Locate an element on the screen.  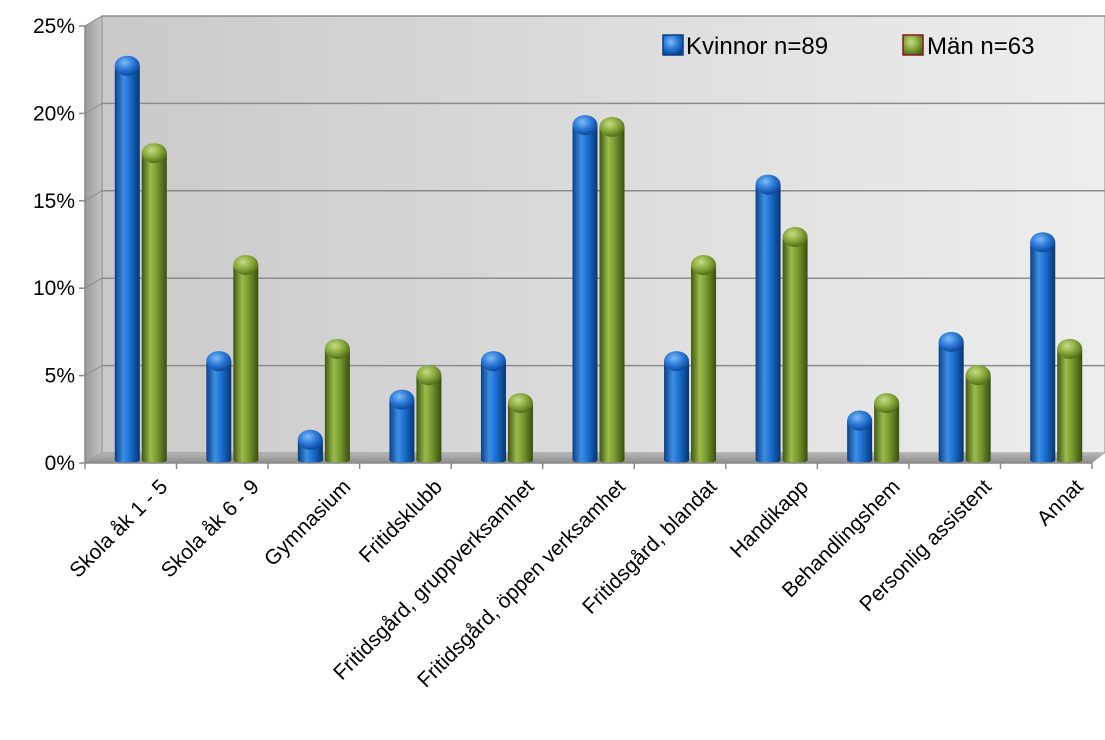
x-tick-label: Fritidsgård, gruppverksamhet is located at coordinates (434, 580).